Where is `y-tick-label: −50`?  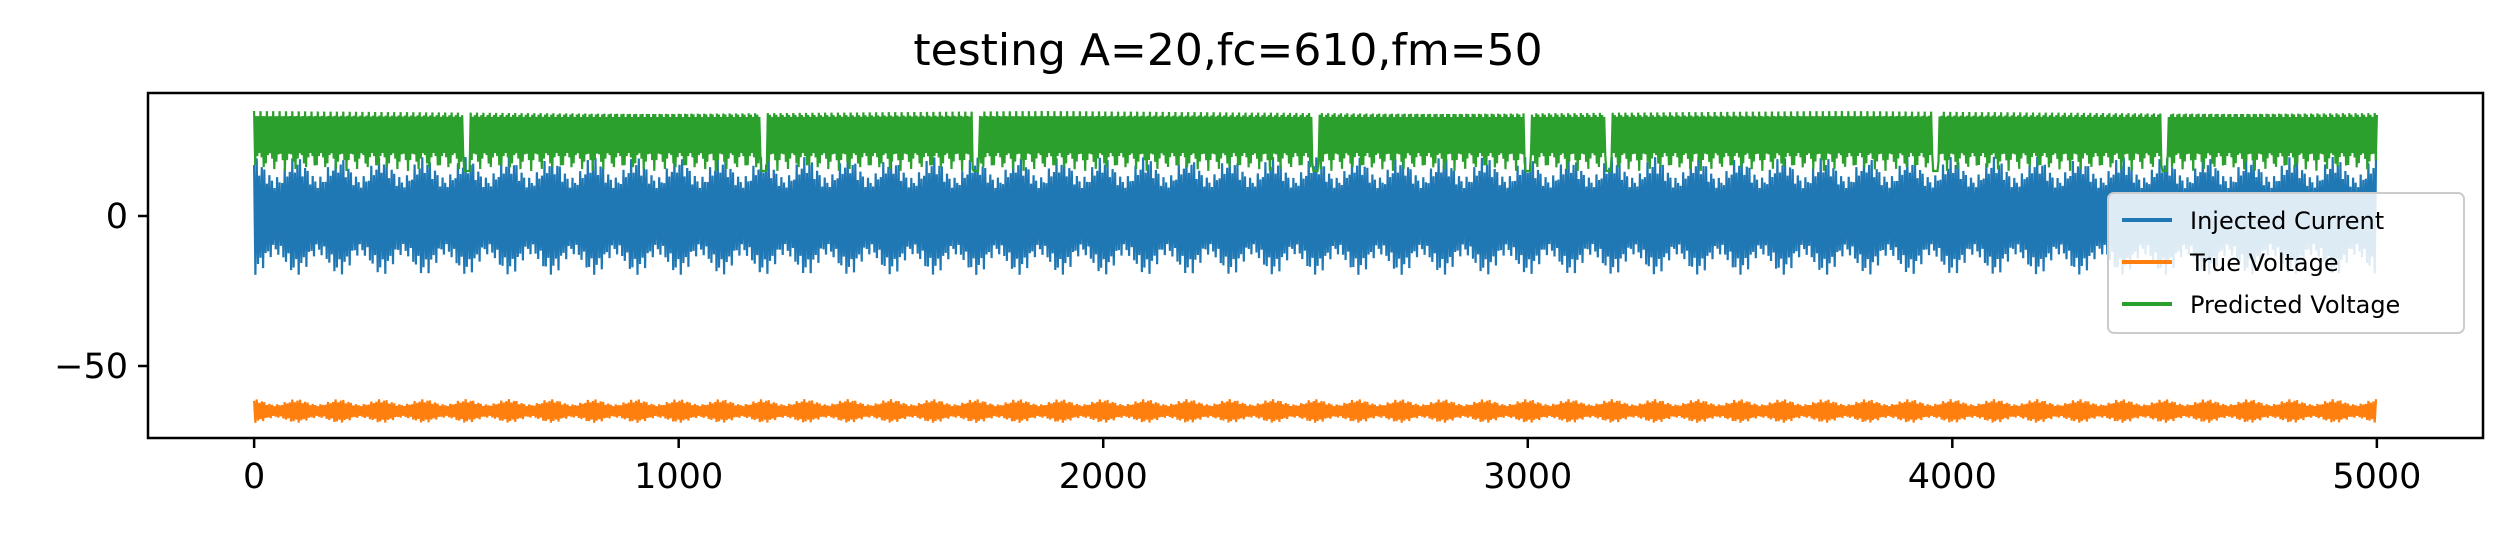
y-tick-label: −50 is located at coordinates (91, 367).